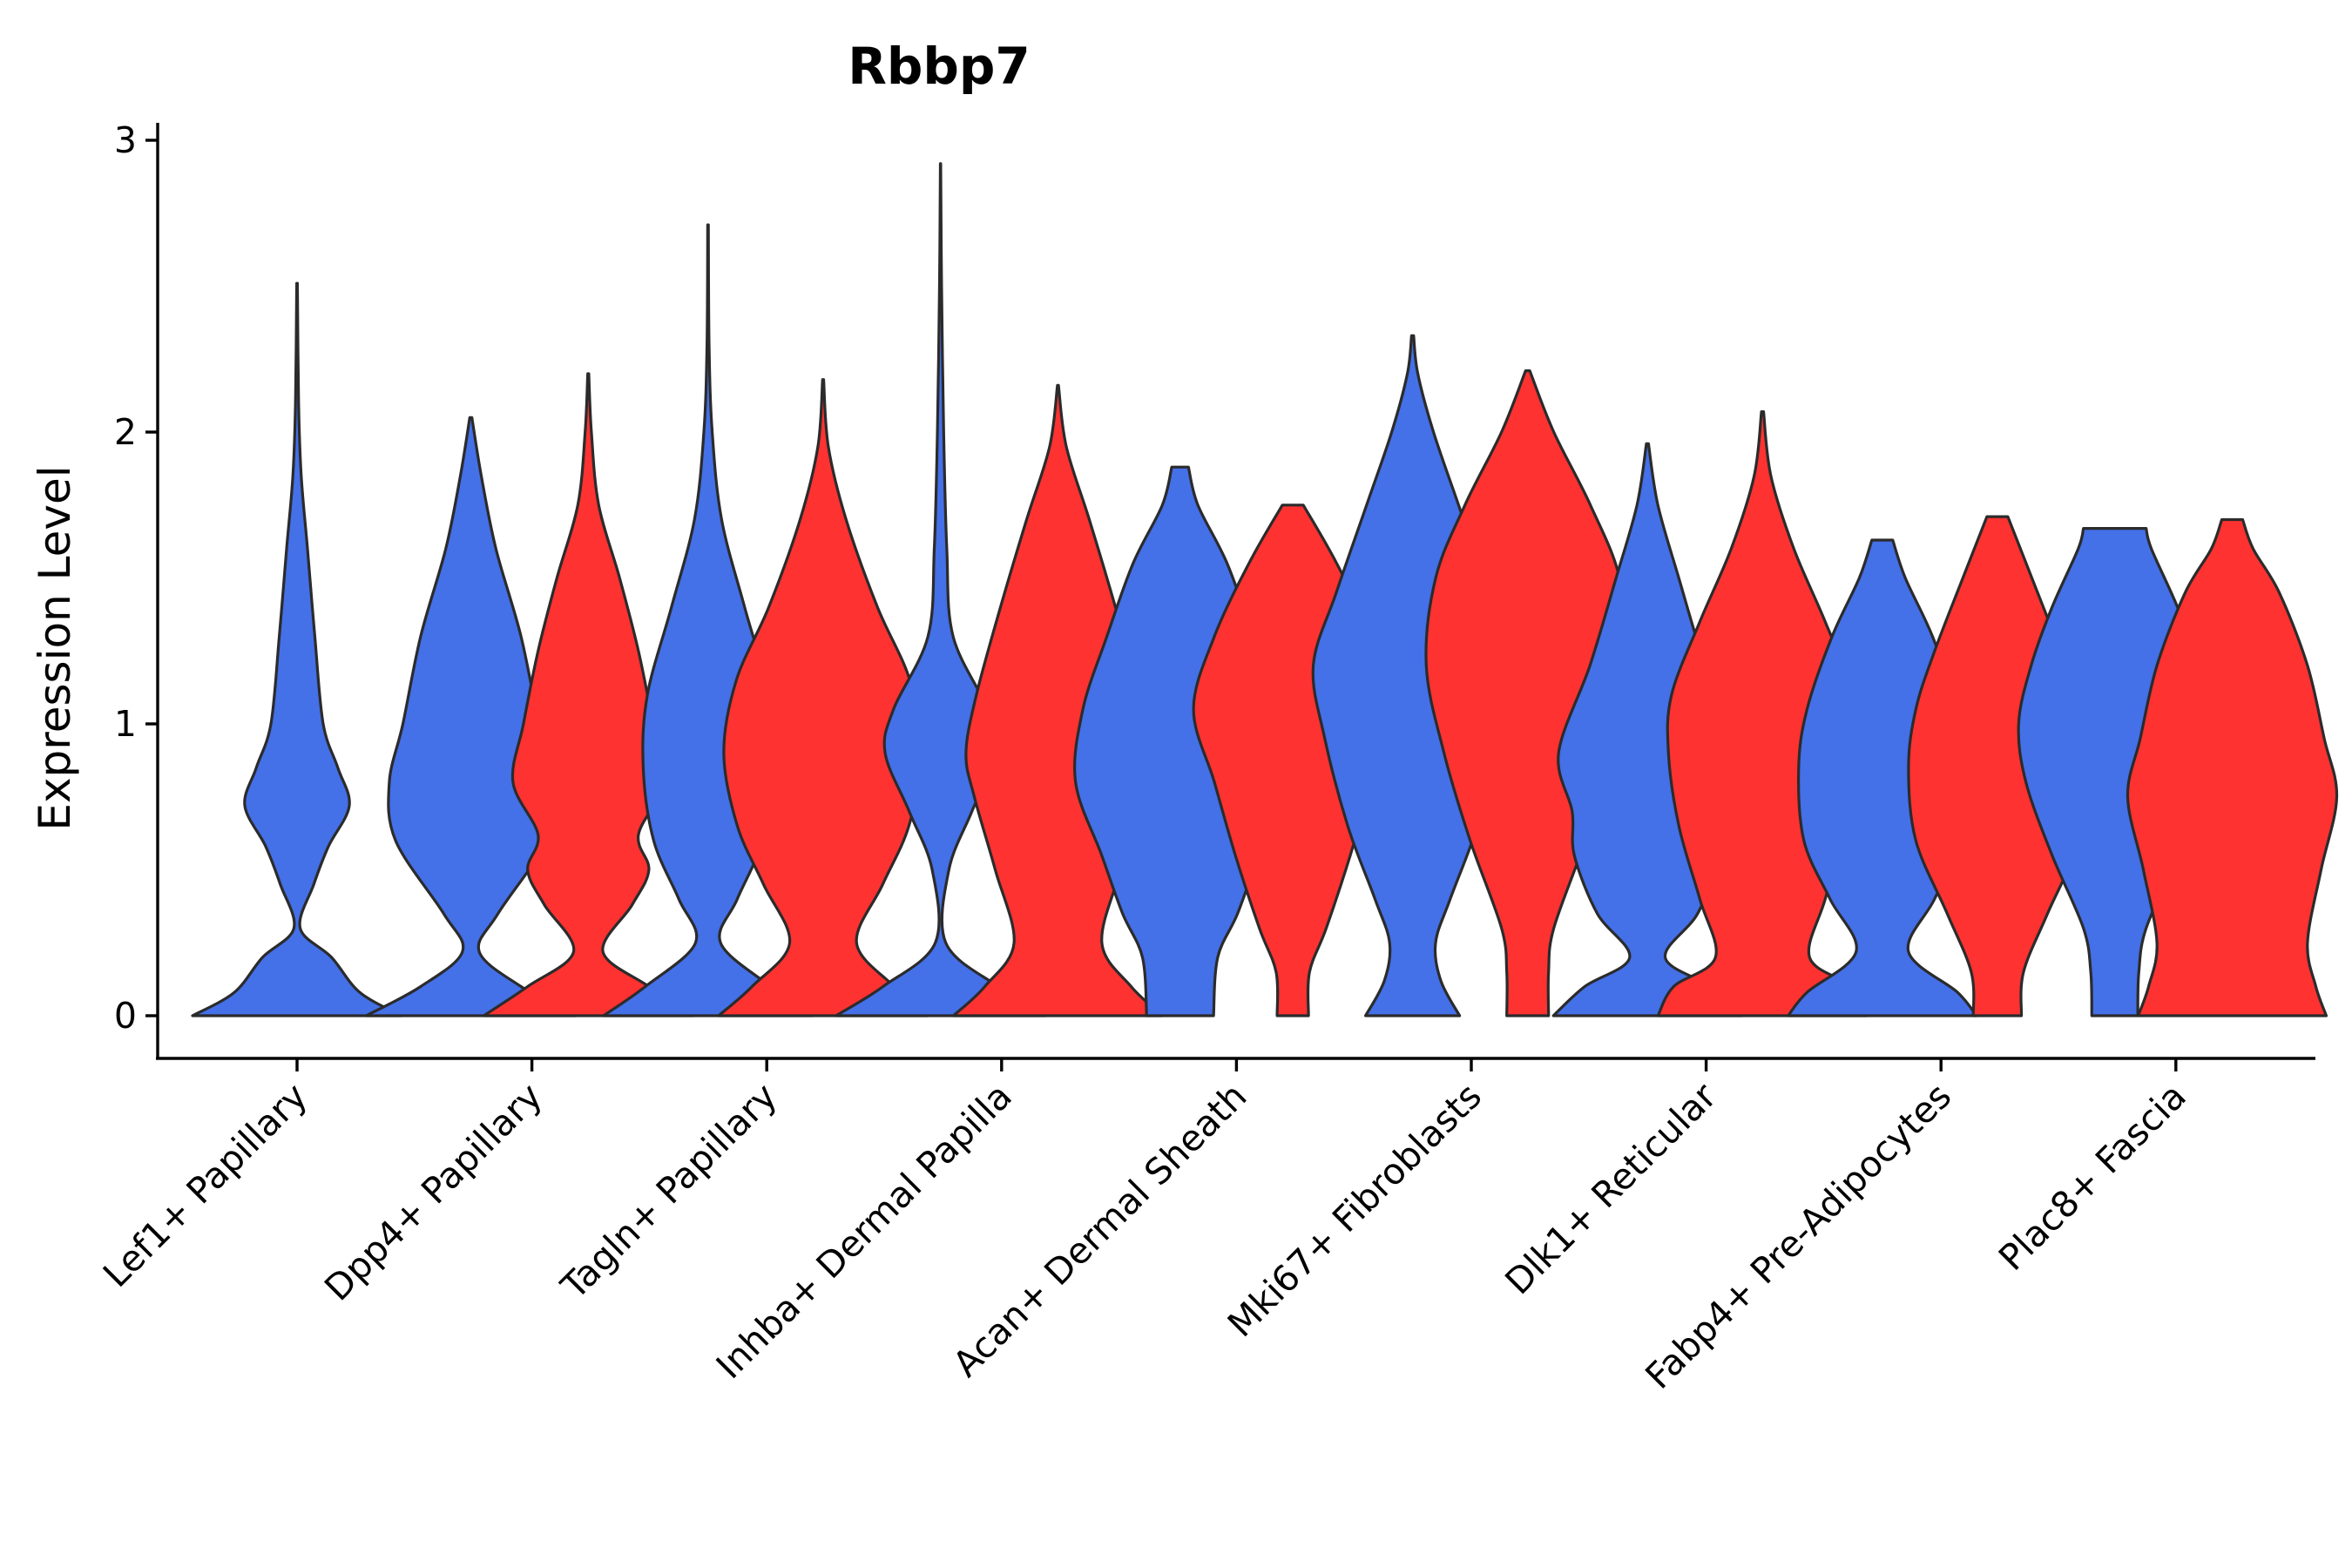 The height and width of the screenshot is (1568, 2352). Describe the element at coordinates (125, 1016) in the screenshot. I see `y-tick-label: 0` at that location.